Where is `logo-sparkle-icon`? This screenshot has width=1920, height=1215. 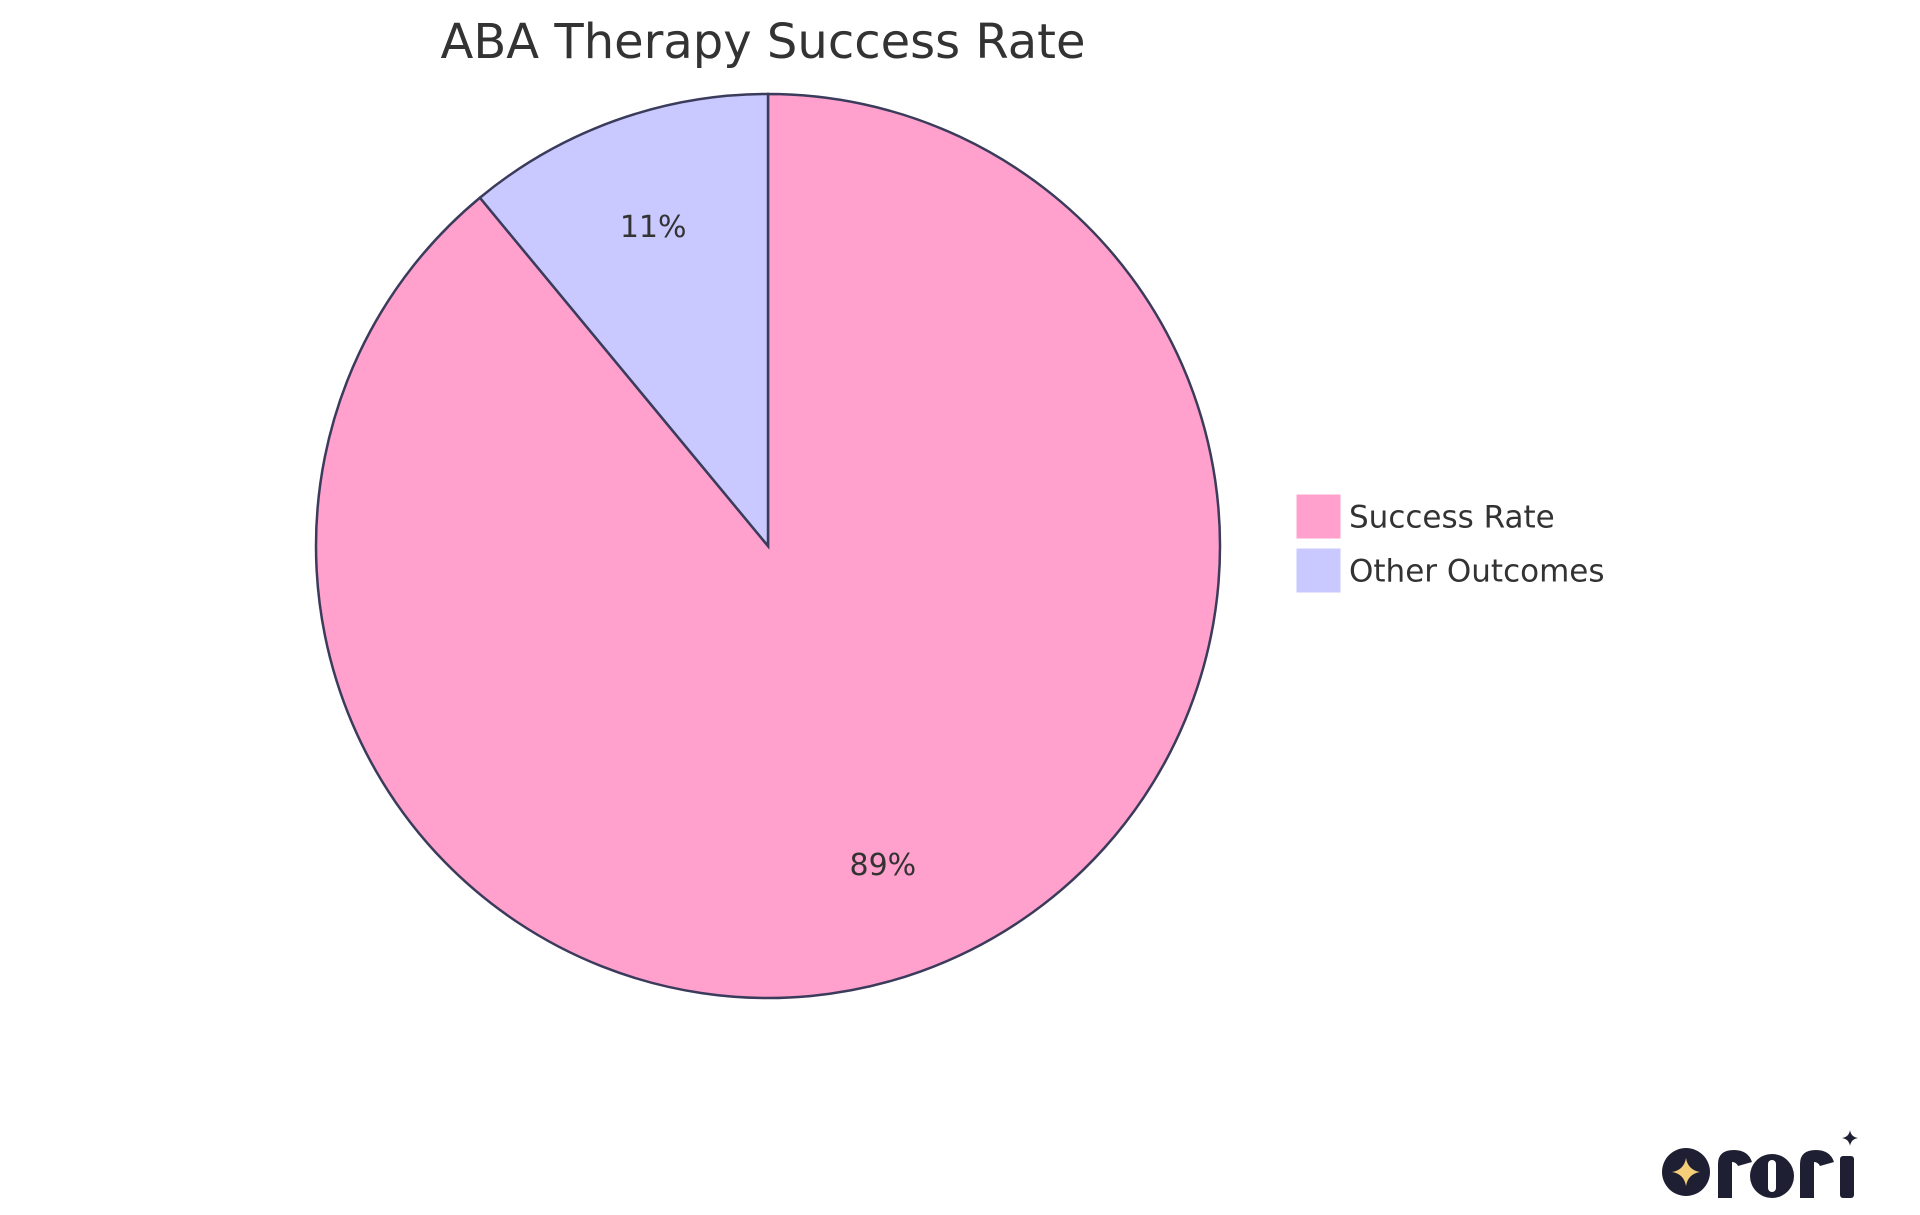
logo-sparkle-icon is located at coordinates (1850, 1138).